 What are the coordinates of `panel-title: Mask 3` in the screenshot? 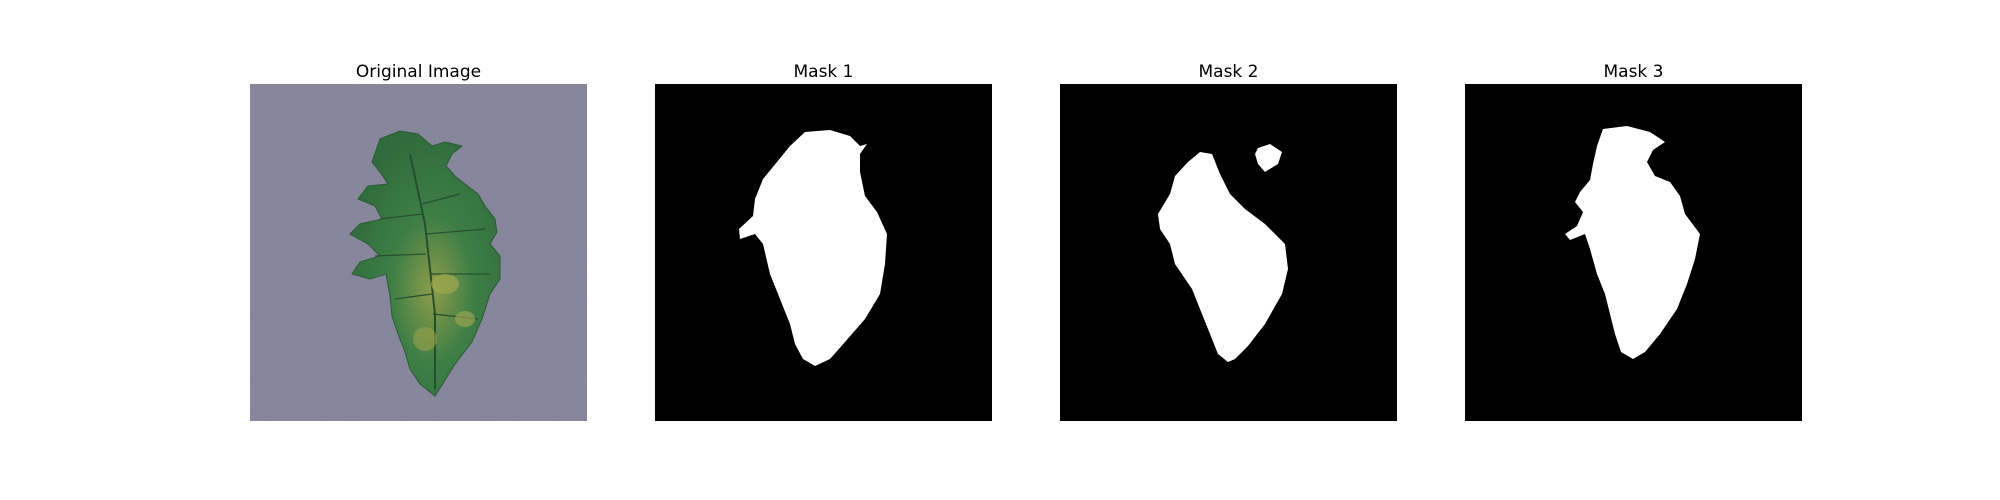 It's located at (1633, 72).